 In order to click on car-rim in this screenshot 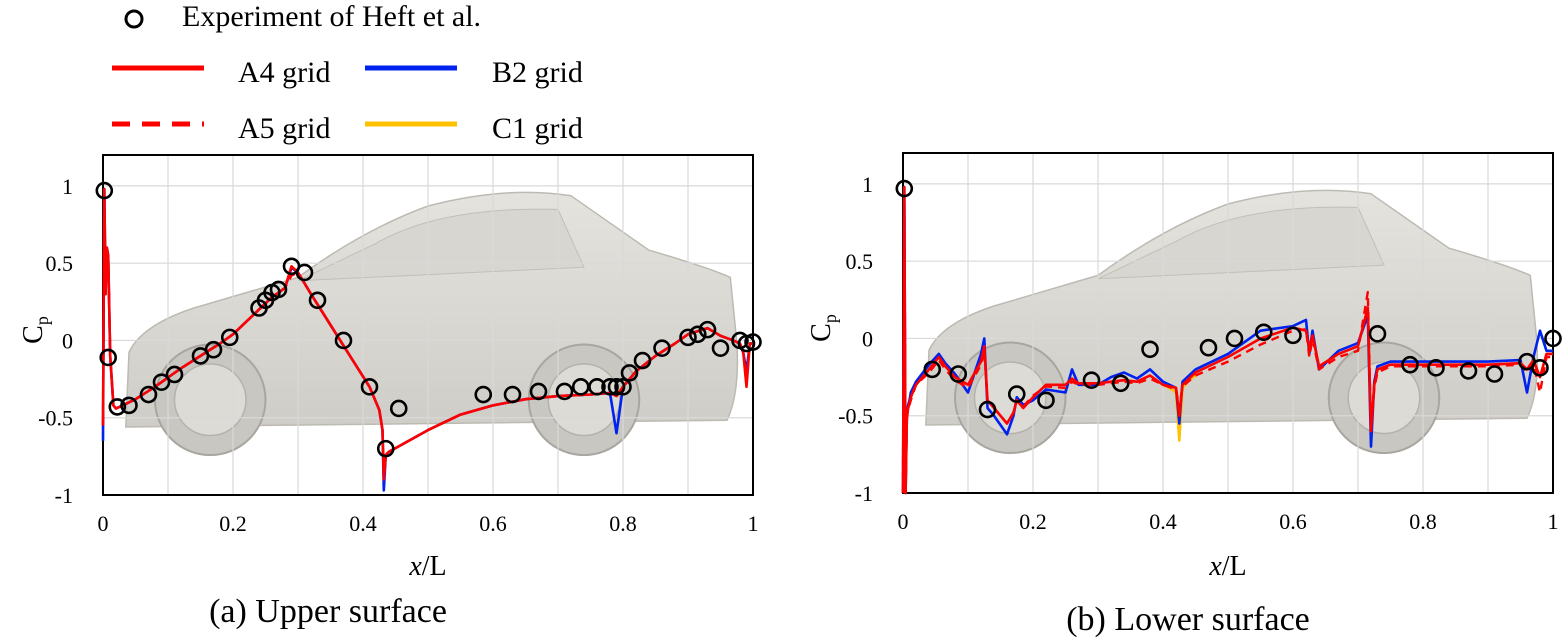, I will do `click(210, 400)`.